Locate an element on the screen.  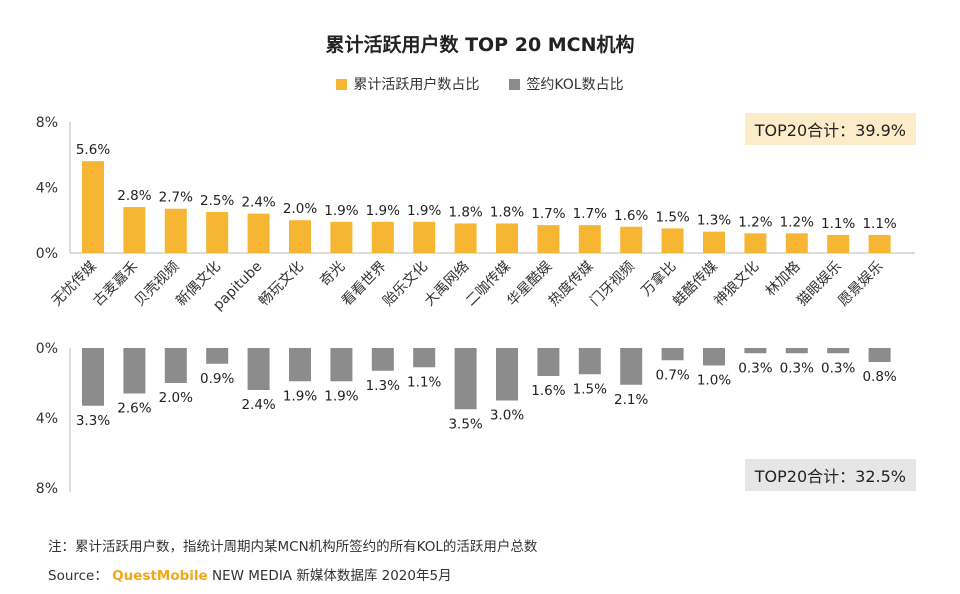
kol-value-label: 0.9% is located at coordinates (217, 379).